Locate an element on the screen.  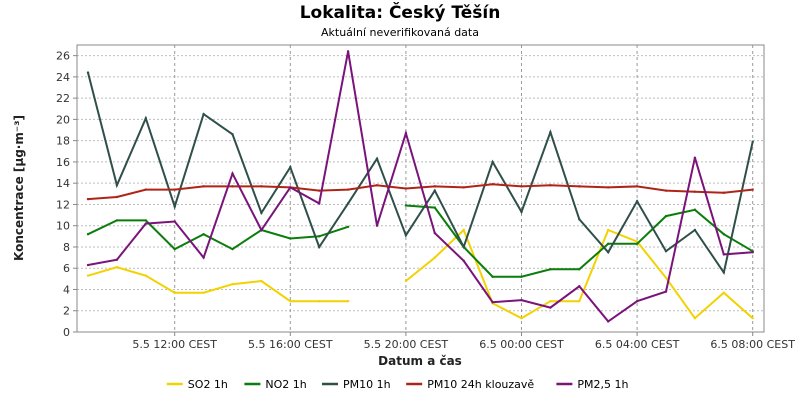
legend-label: PM10 1h is located at coordinates (367, 384).